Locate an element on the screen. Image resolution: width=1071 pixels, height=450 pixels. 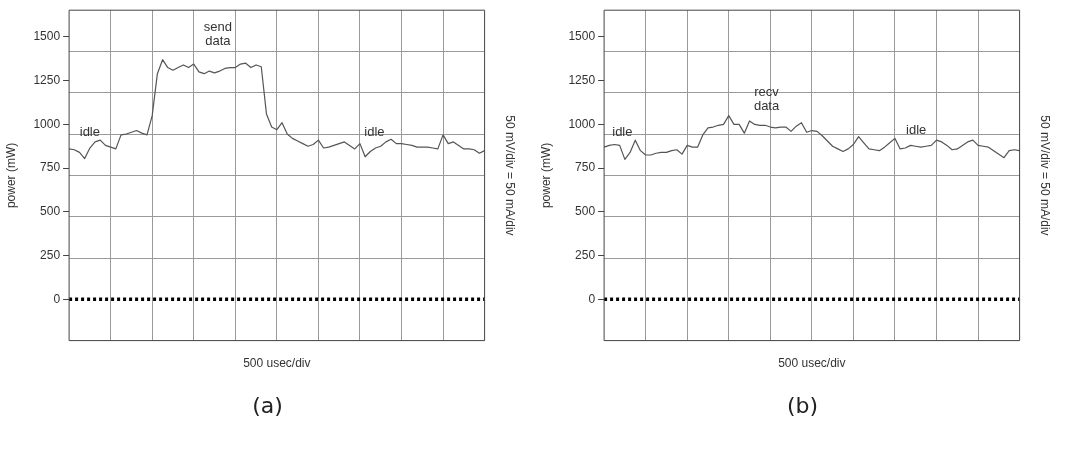
text: (b) is located at coordinates (802, 405).